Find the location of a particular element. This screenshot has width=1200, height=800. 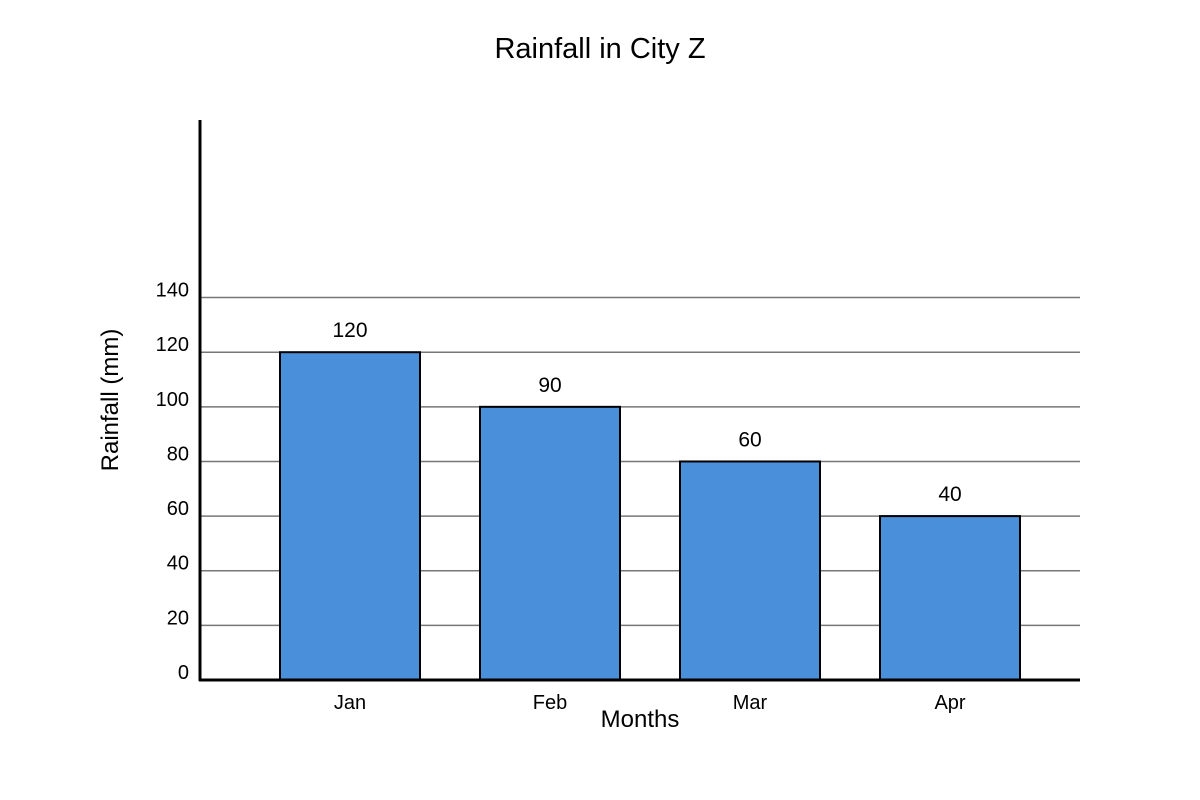

y-tick-label: 20 is located at coordinates (178, 618).